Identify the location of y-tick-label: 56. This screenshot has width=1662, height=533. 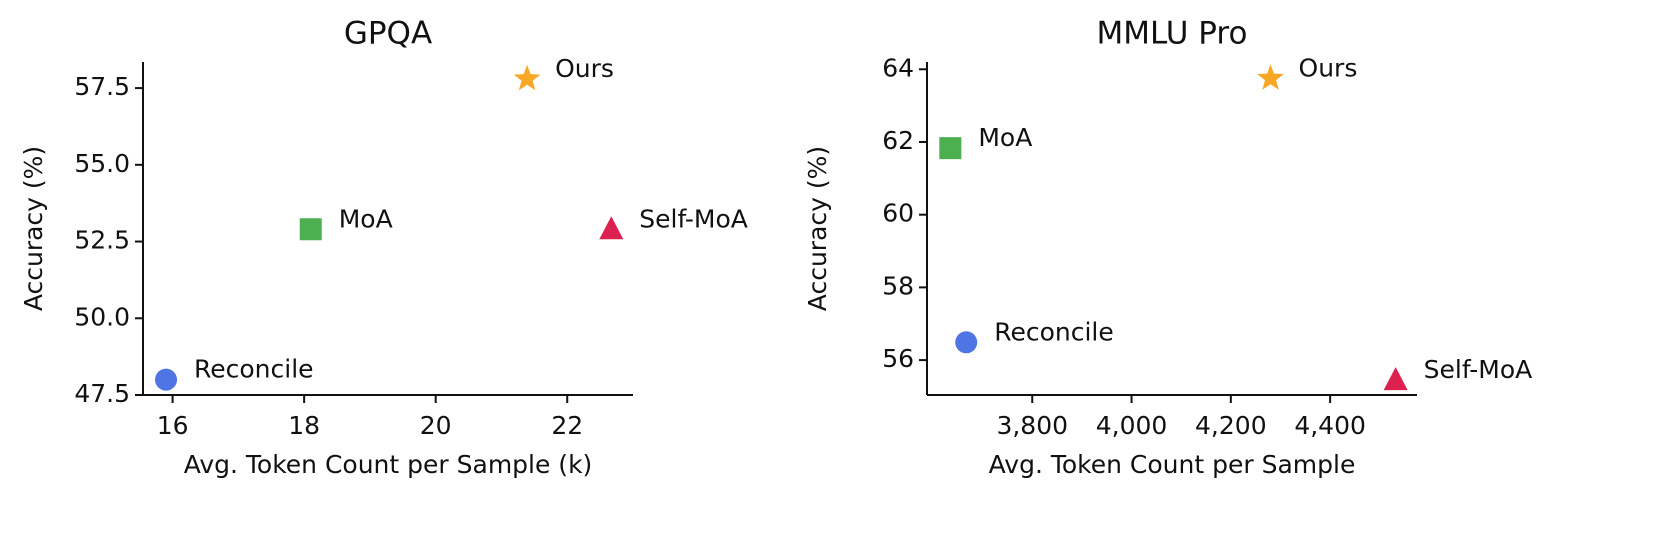
(898, 358).